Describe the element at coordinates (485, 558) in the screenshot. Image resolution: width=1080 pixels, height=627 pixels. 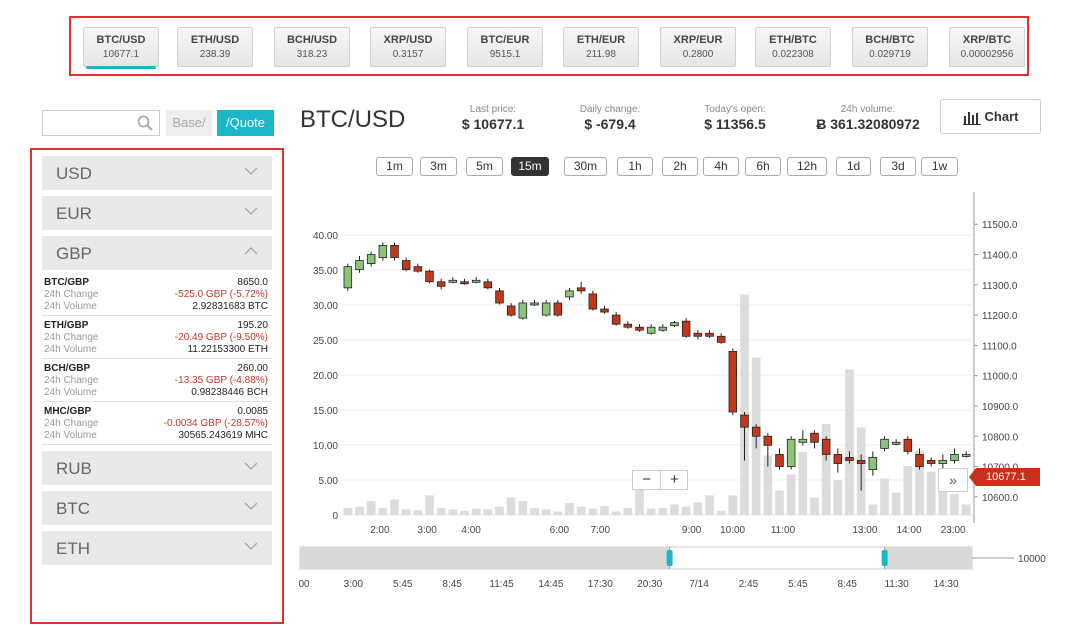
I see `navigator-mask-left` at that location.